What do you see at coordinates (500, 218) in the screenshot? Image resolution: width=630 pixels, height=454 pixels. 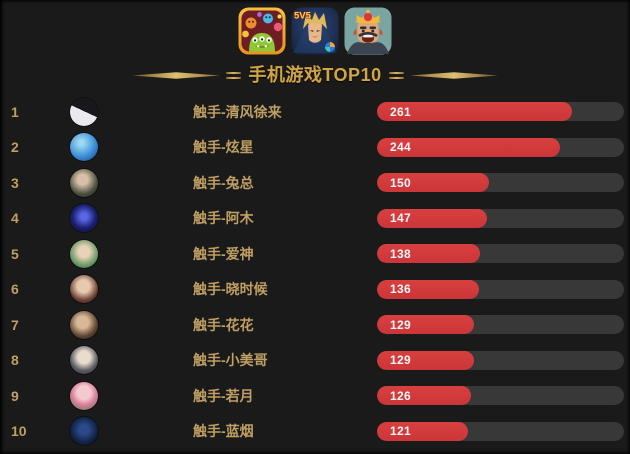 I see `bar-track: 147` at bounding box center [500, 218].